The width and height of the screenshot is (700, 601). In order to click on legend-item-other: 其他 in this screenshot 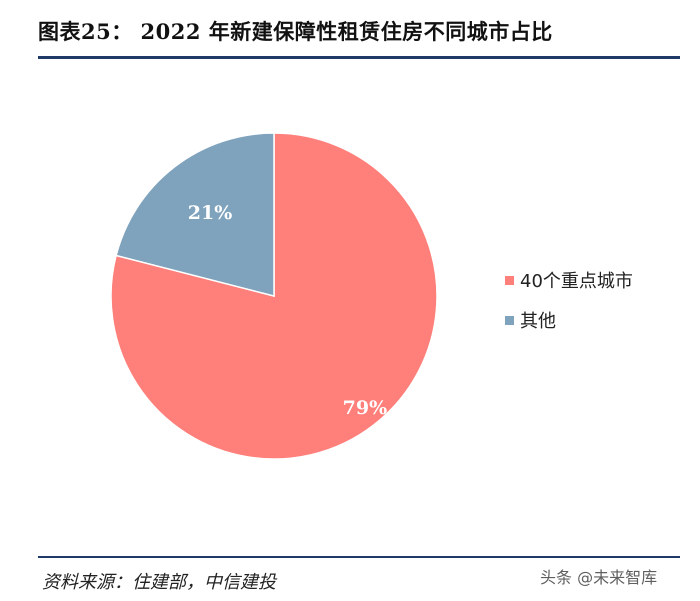, I will do `click(569, 320)`.